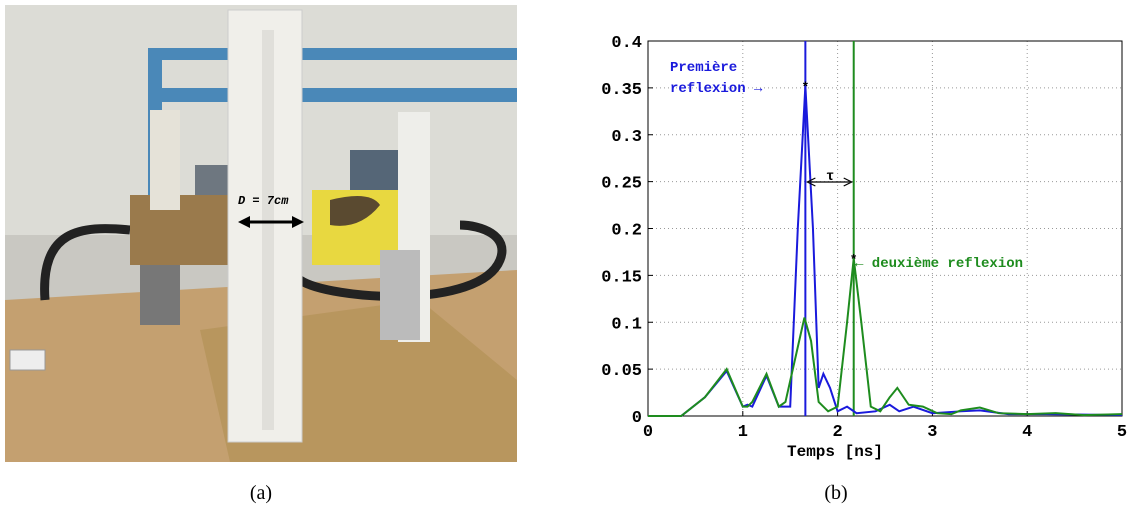 The height and width of the screenshot is (512, 1129). What do you see at coordinates (703, 68) in the screenshot?
I see `annotation: Première` at bounding box center [703, 68].